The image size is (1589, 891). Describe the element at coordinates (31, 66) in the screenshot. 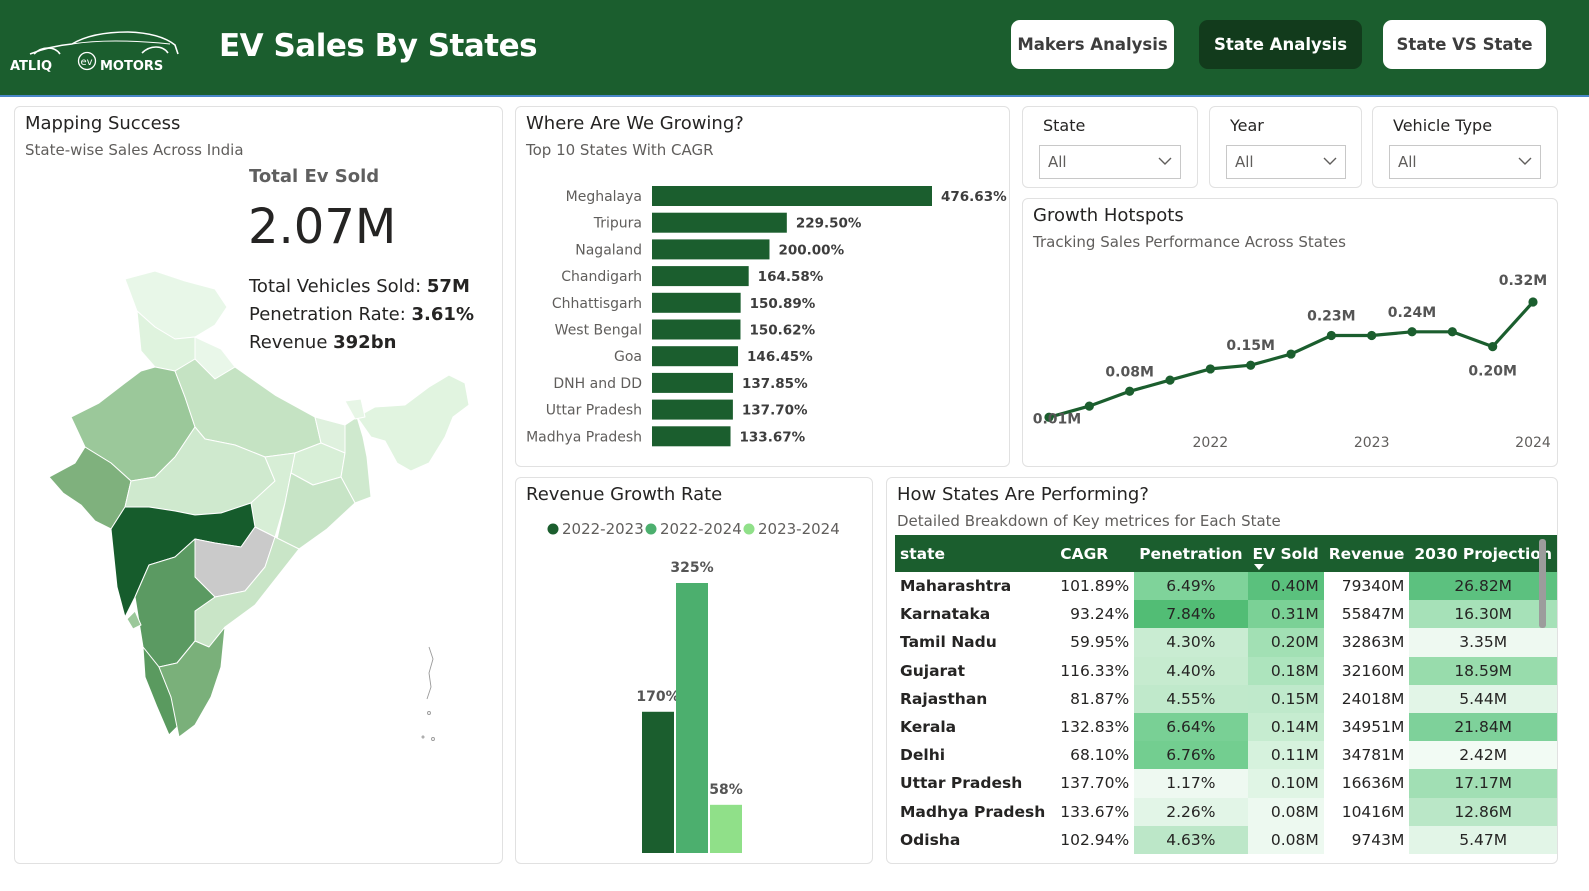

I see `logo-text-left: ATLIQ` at that location.